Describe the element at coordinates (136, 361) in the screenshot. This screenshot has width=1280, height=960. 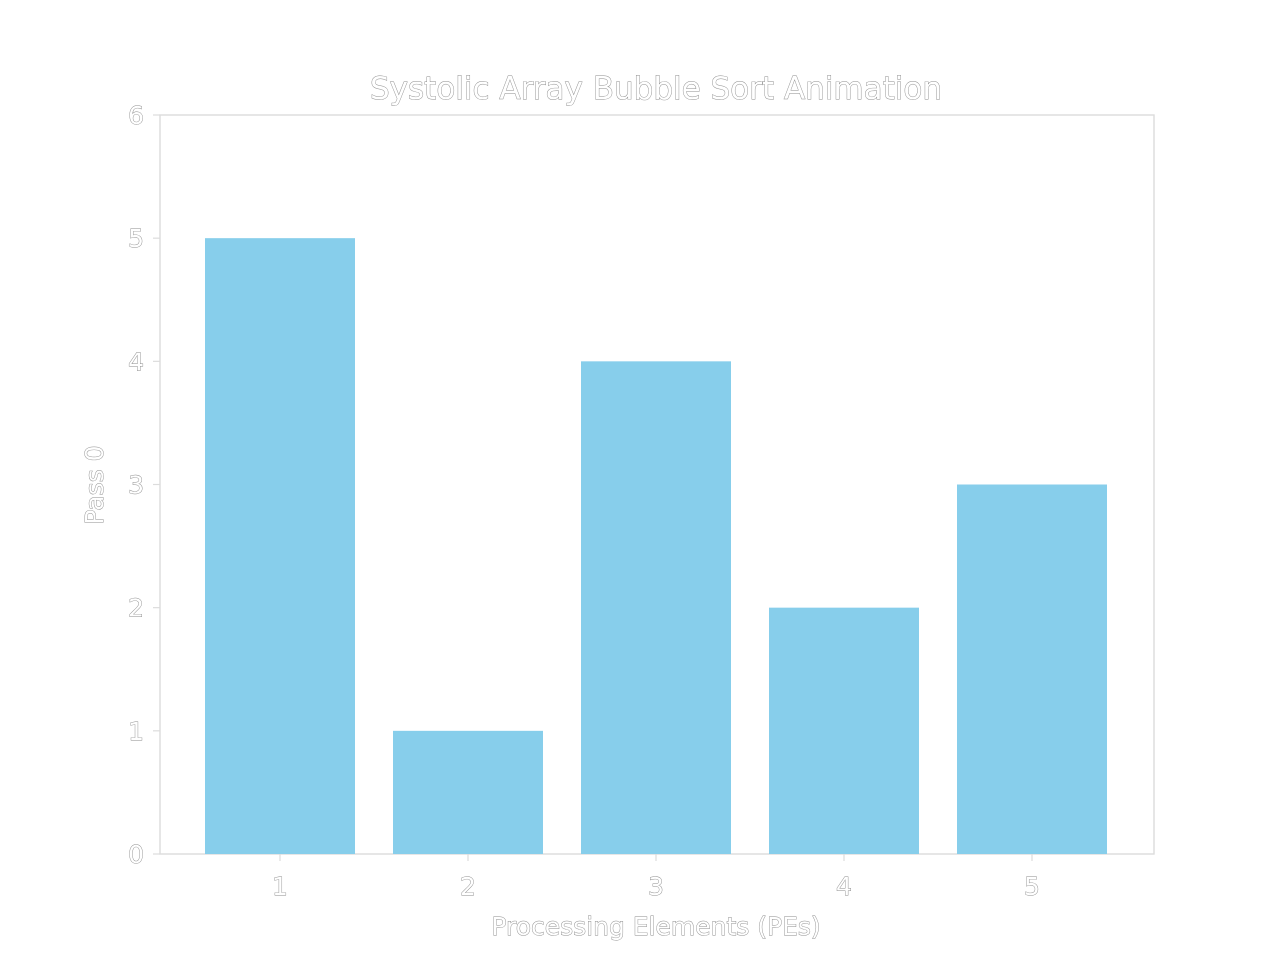
I see `y-tick-label: 4` at that location.